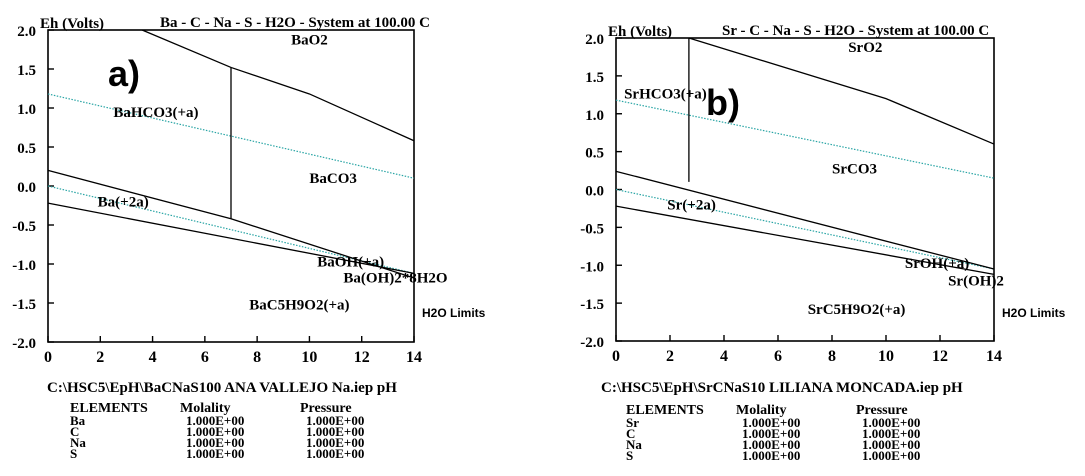  What do you see at coordinates (594, 154) in the screenshot?
I see `y-tick-label: 0.5` at bounding box center [594, 154].